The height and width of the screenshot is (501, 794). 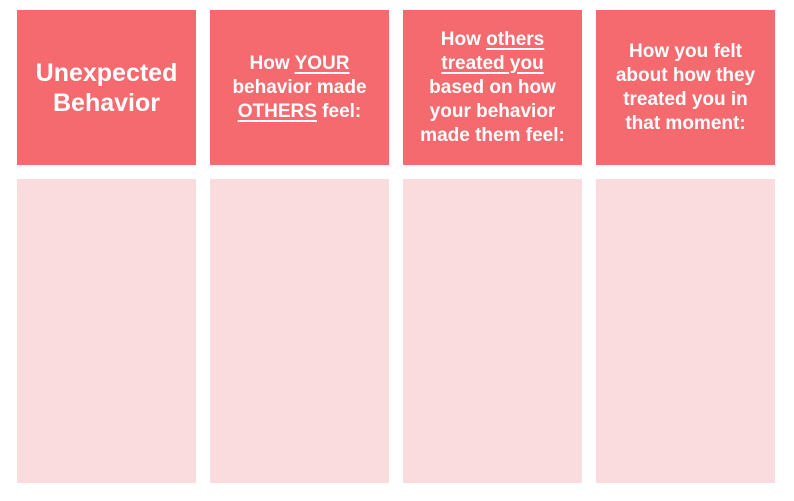 I want to click on body-cell-how-you-felt, so click(x=685, y=331).